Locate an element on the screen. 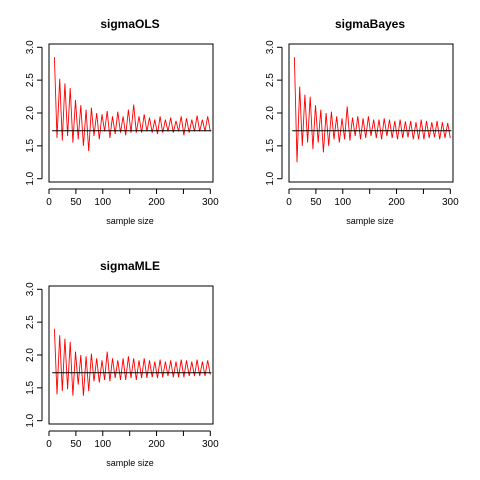 This screenshot has width=480, height=480. panel-title: sigmaBayes is located at coordinates (370, 24).